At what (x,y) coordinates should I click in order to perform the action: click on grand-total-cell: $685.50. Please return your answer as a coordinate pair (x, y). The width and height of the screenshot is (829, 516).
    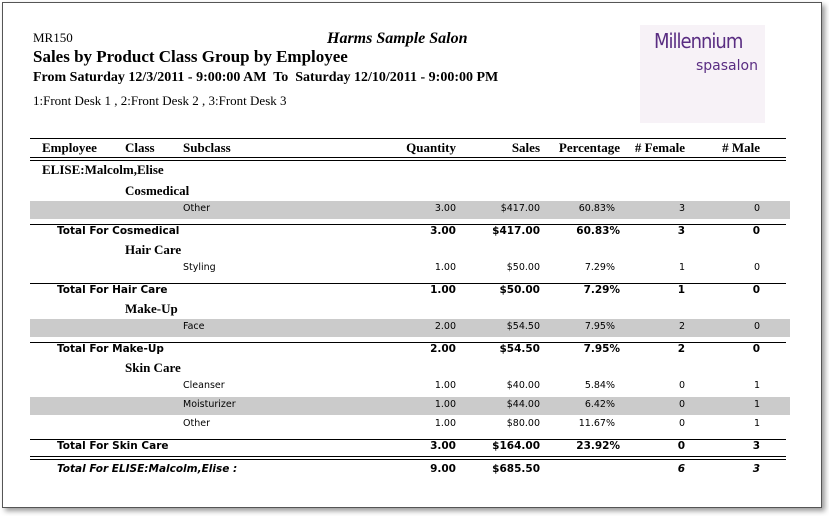
    Looking at the image, I should click on (516, 469).